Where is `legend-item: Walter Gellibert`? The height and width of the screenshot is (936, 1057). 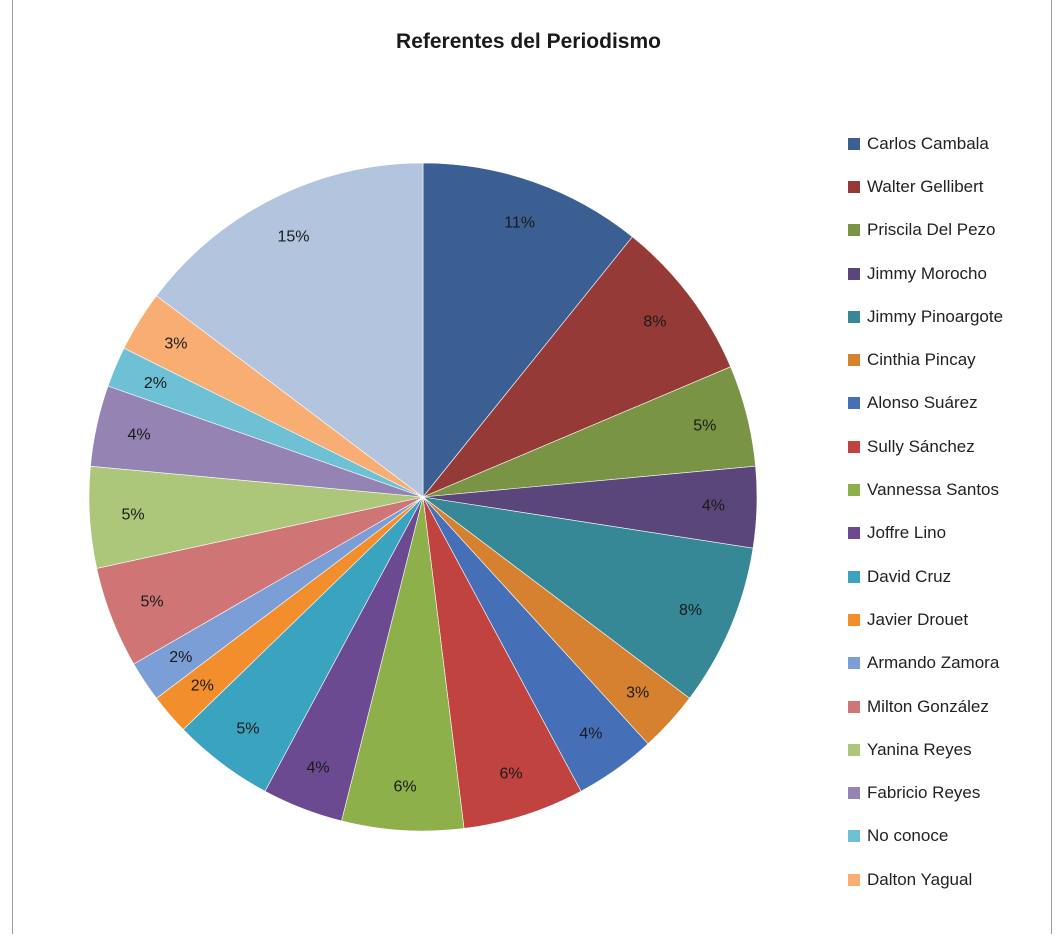 legend-item: Walter Gellibert is located at coordinates (925, 186).